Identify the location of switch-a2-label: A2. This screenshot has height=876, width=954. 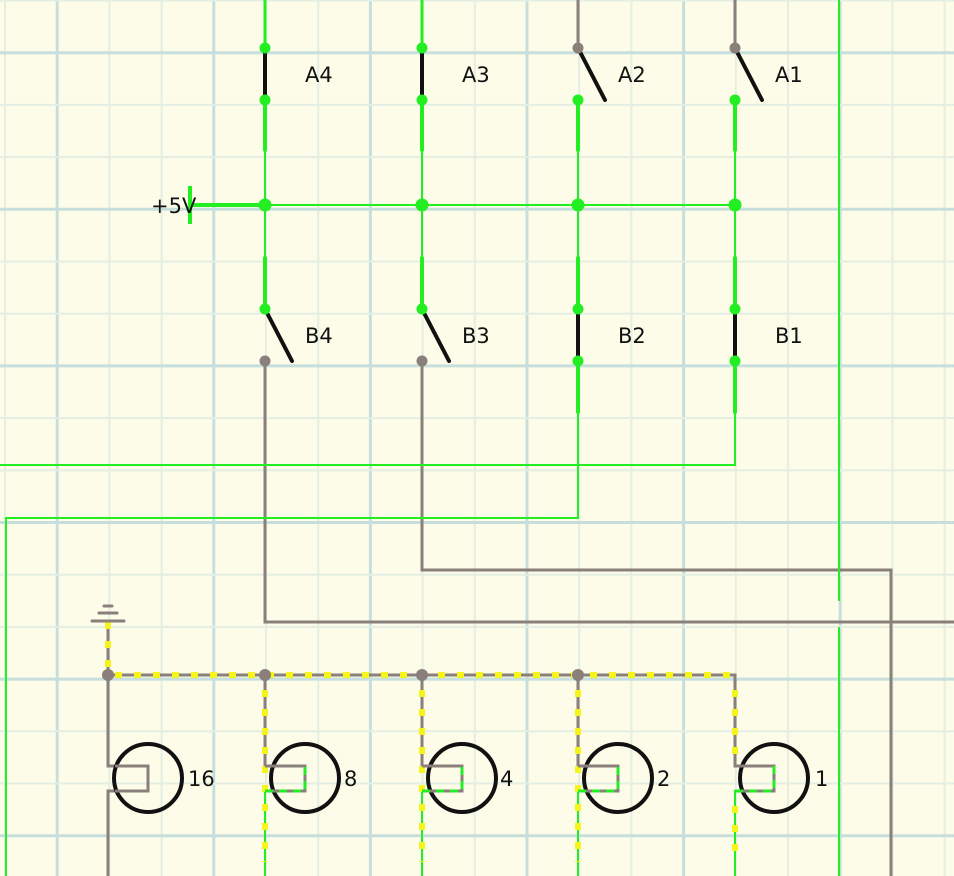
(632, 75).